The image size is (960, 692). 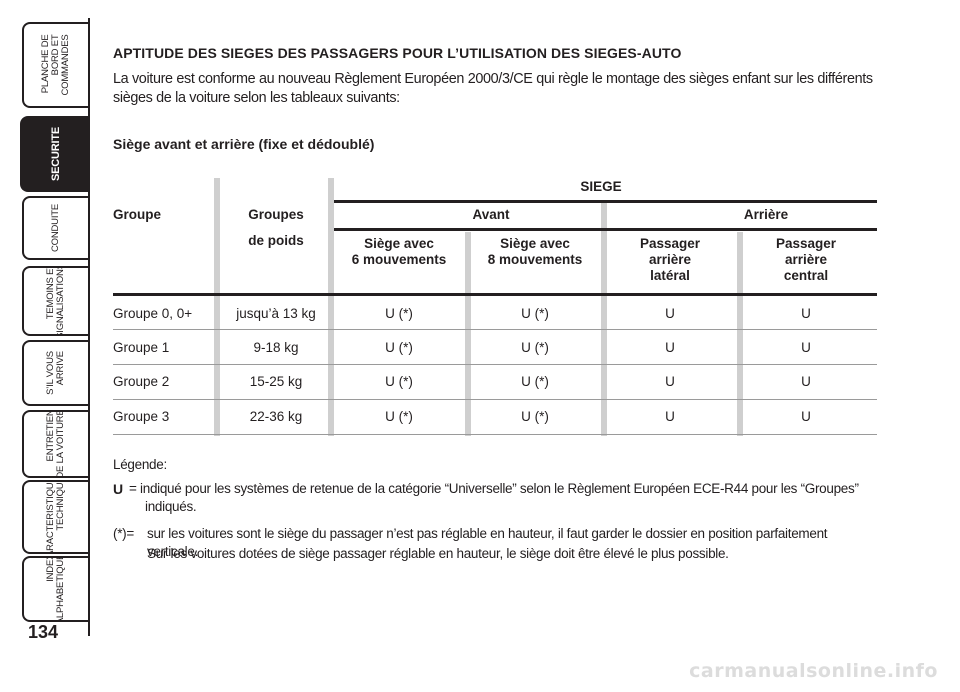 I want to click on tab-sil-vous-arrive: S’IL VOUS ARRIVE, so click(x=55, y=373).